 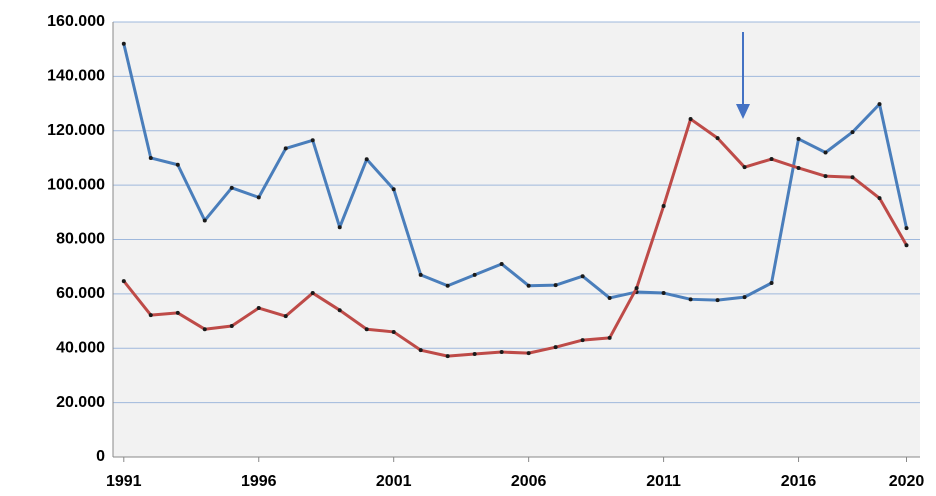 I want to click on x-tick-label: 2006, so click(x=529, y=481).